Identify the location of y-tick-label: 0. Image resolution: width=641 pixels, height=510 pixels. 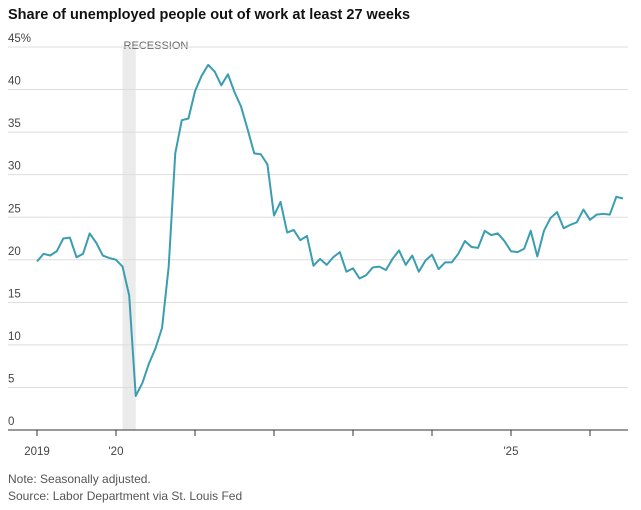
(11, 422).